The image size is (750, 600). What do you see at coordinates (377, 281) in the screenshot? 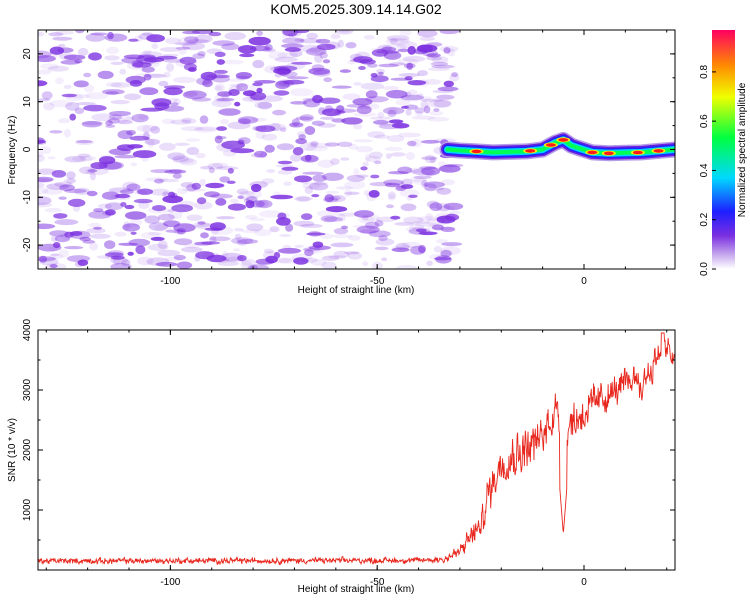
I see `spectrogram-xtick-label: -50` at bounding box center [377, 281].